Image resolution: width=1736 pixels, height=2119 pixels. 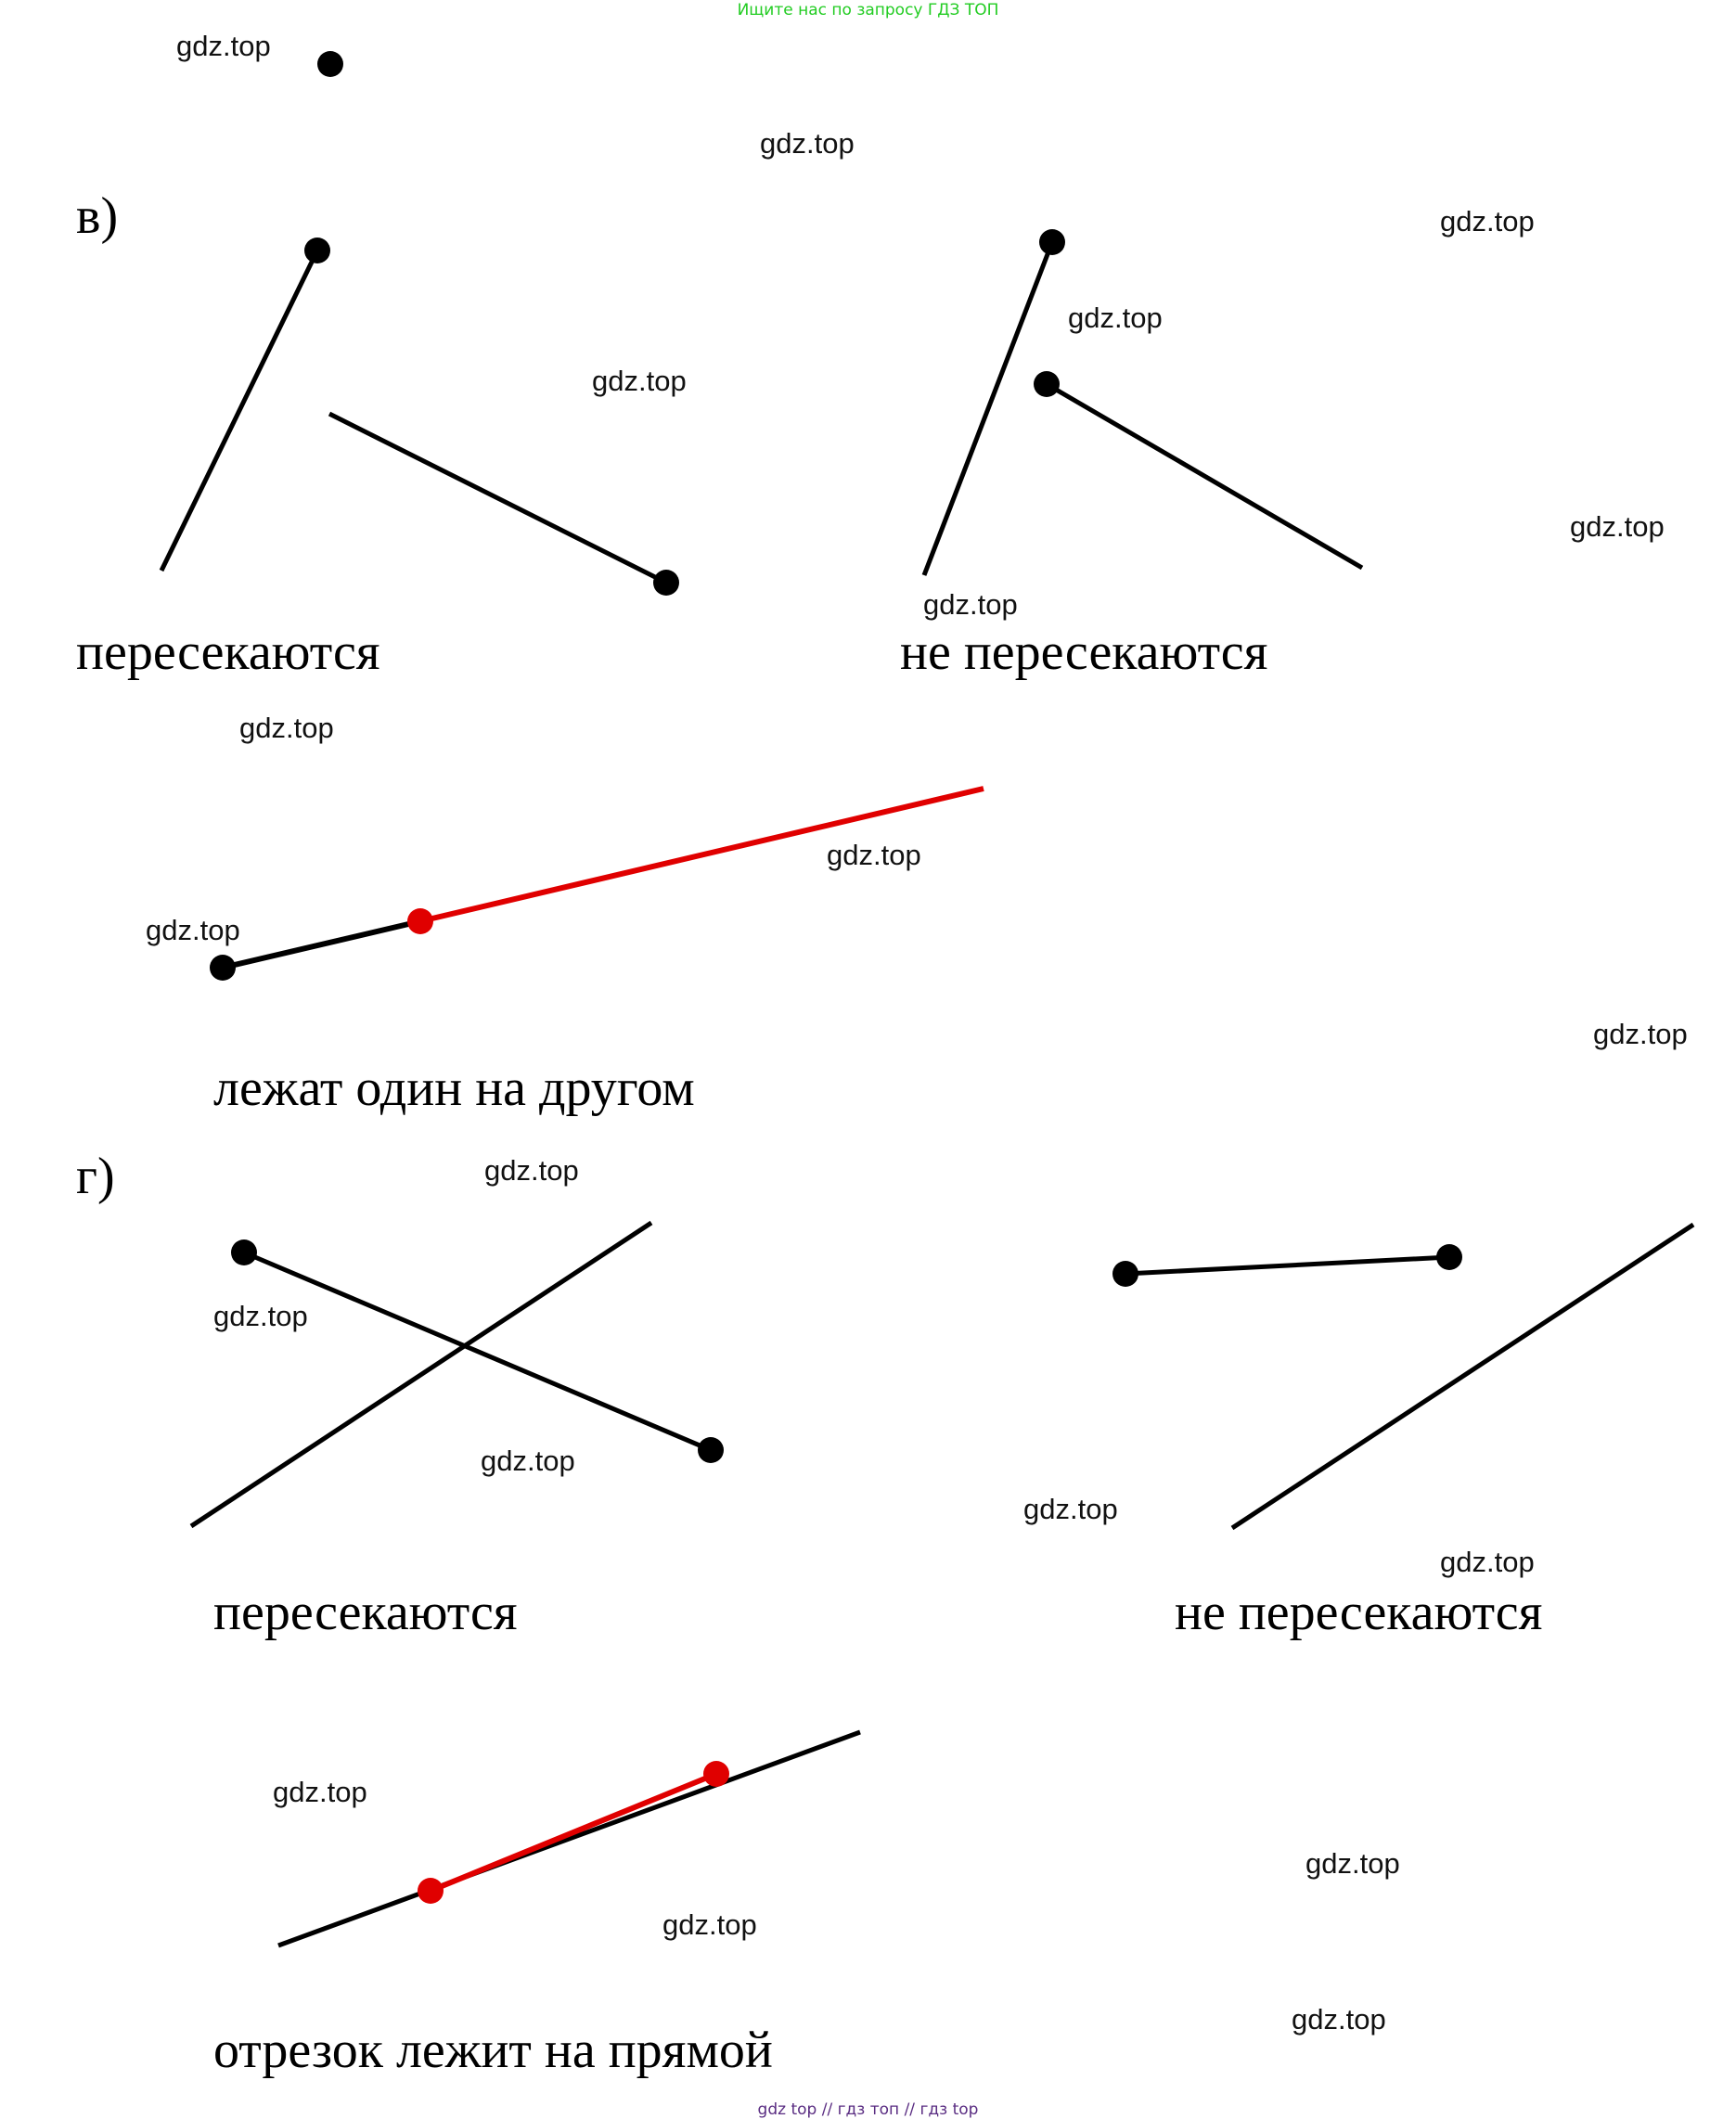 I want to click on caption-on-line: отрезок лежит на прямой, so click(x=493, y=2050).